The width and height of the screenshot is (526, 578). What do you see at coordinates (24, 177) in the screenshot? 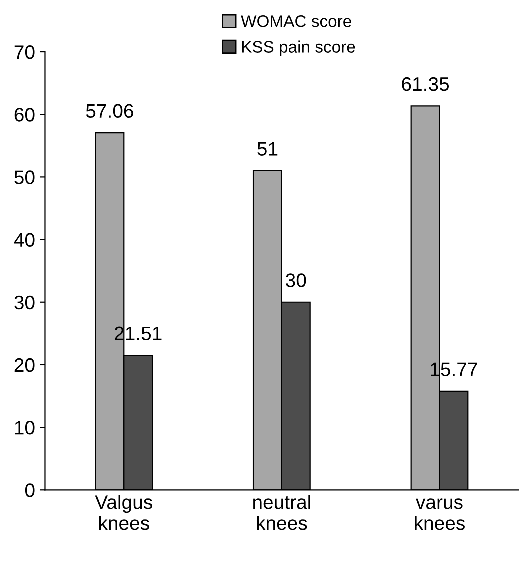
I see `y-tick-label: 50` at bounding box center [24, 177].